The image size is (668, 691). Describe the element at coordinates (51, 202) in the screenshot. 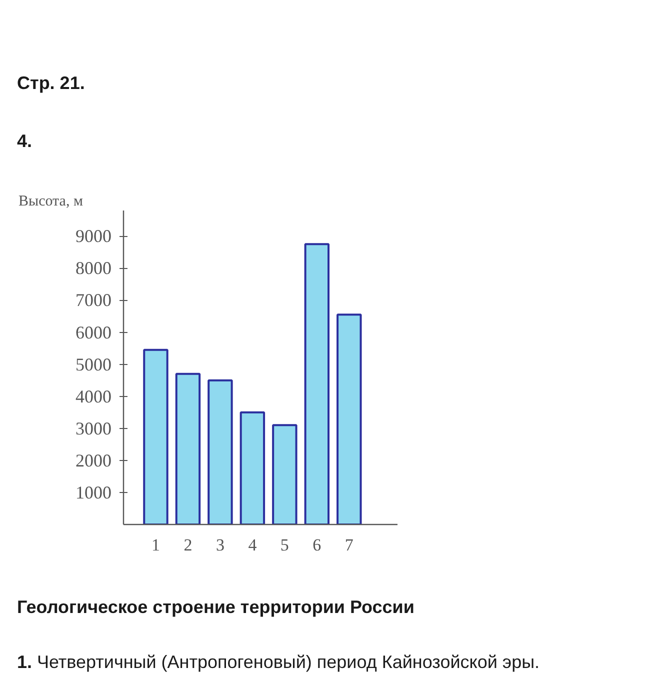

I see `y-axis-title: Высота, м` at that location.